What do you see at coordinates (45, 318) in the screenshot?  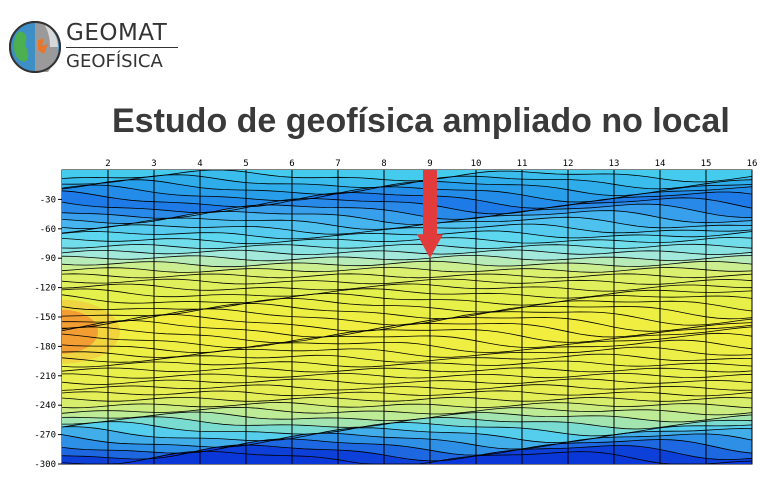 I see `y-tick-label: -150` at bounding box center [45, 318].